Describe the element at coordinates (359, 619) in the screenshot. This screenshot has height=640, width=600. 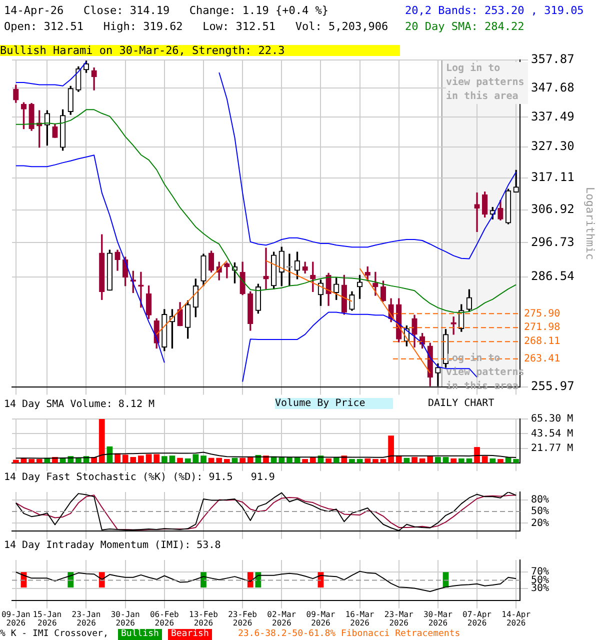
I see `x-tick-label: 16-Mar 2026` at that location.